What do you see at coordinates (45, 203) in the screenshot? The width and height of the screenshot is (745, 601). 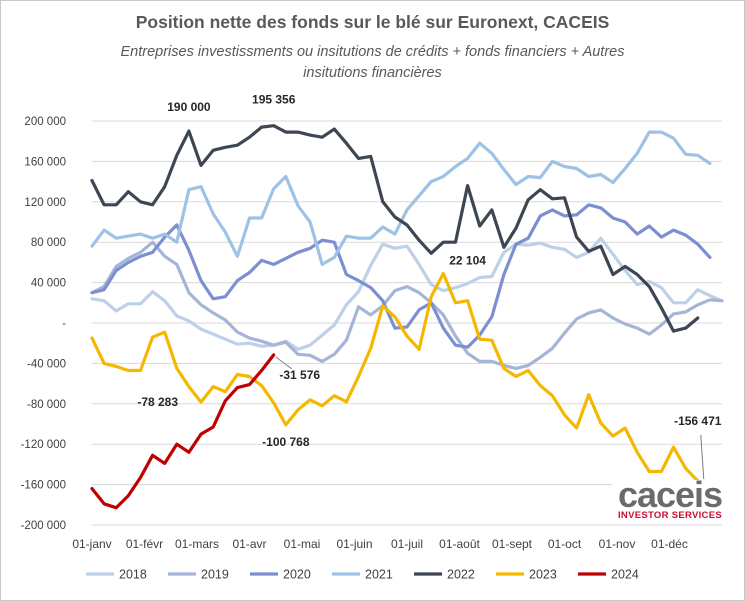 I see `y-tick-label: 120 000` at bounding box center [45, 203].